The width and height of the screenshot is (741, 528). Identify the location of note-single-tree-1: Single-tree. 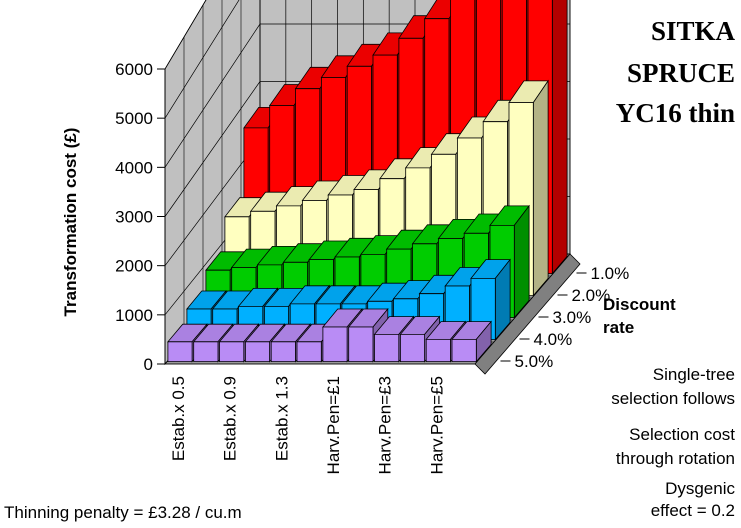
(693, 374).